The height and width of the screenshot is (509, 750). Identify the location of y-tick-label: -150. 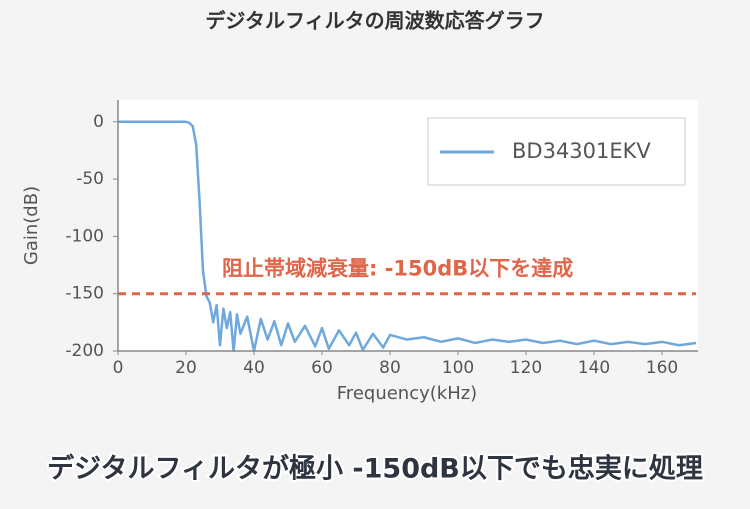
(84, 294).